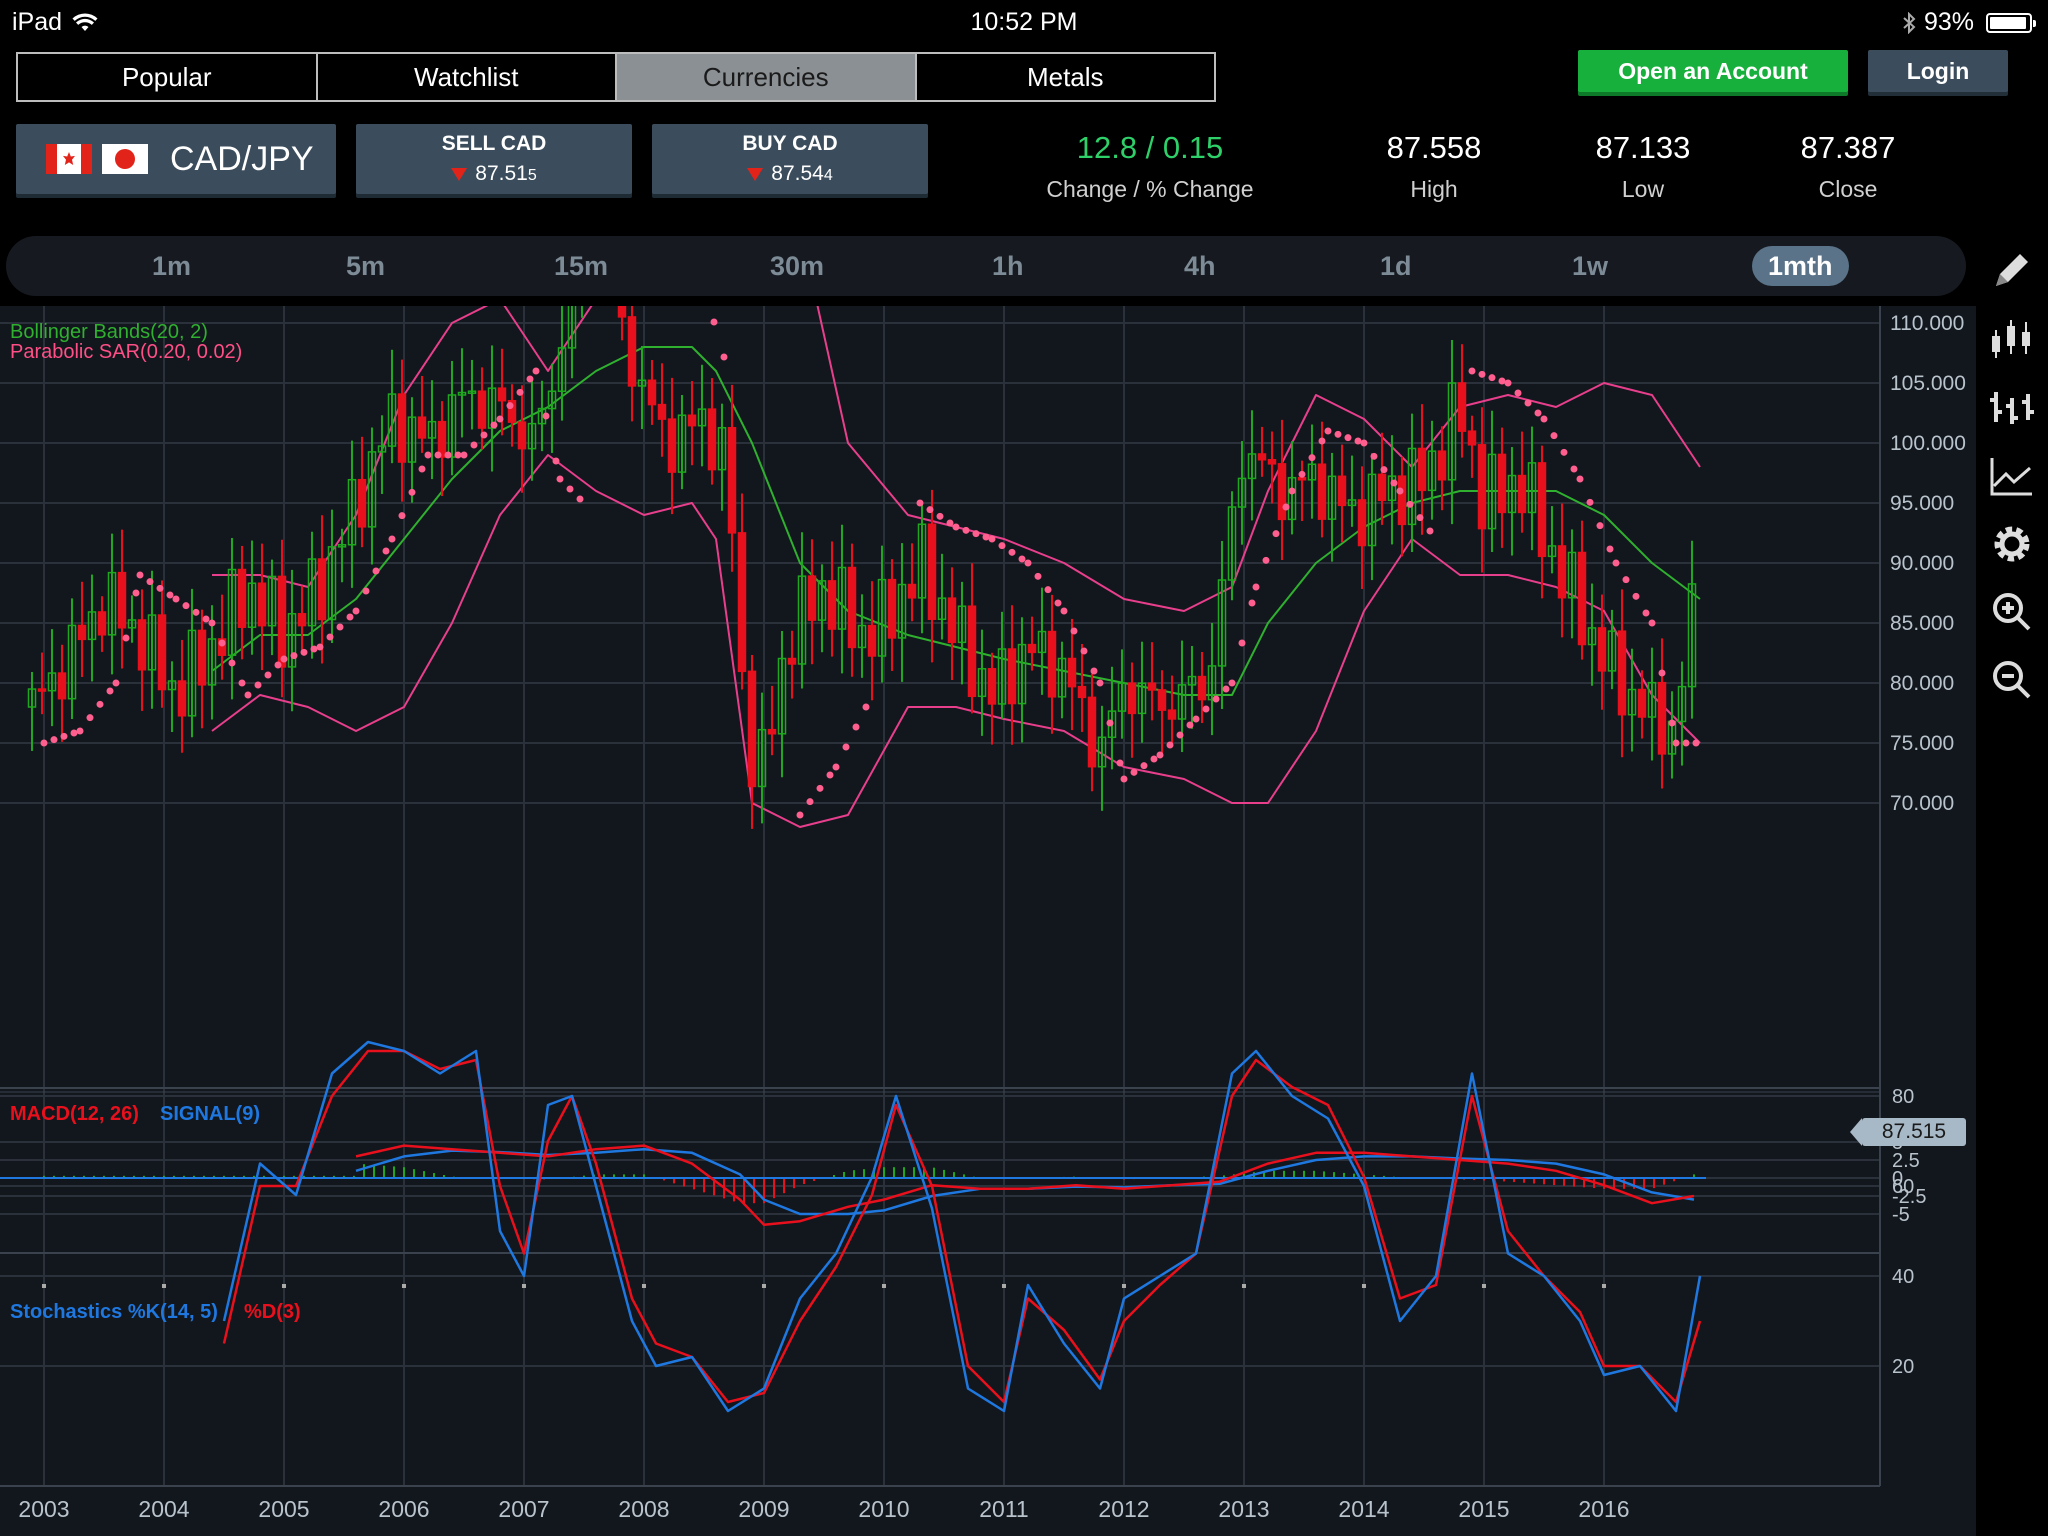 Image resolution: width=2048 pixels, height=1536 pixels. What do you see at coordinates (1200, 265) in the screenshot?
I see `timeframe-4h: 4h` at bounding box center [1200, 265].